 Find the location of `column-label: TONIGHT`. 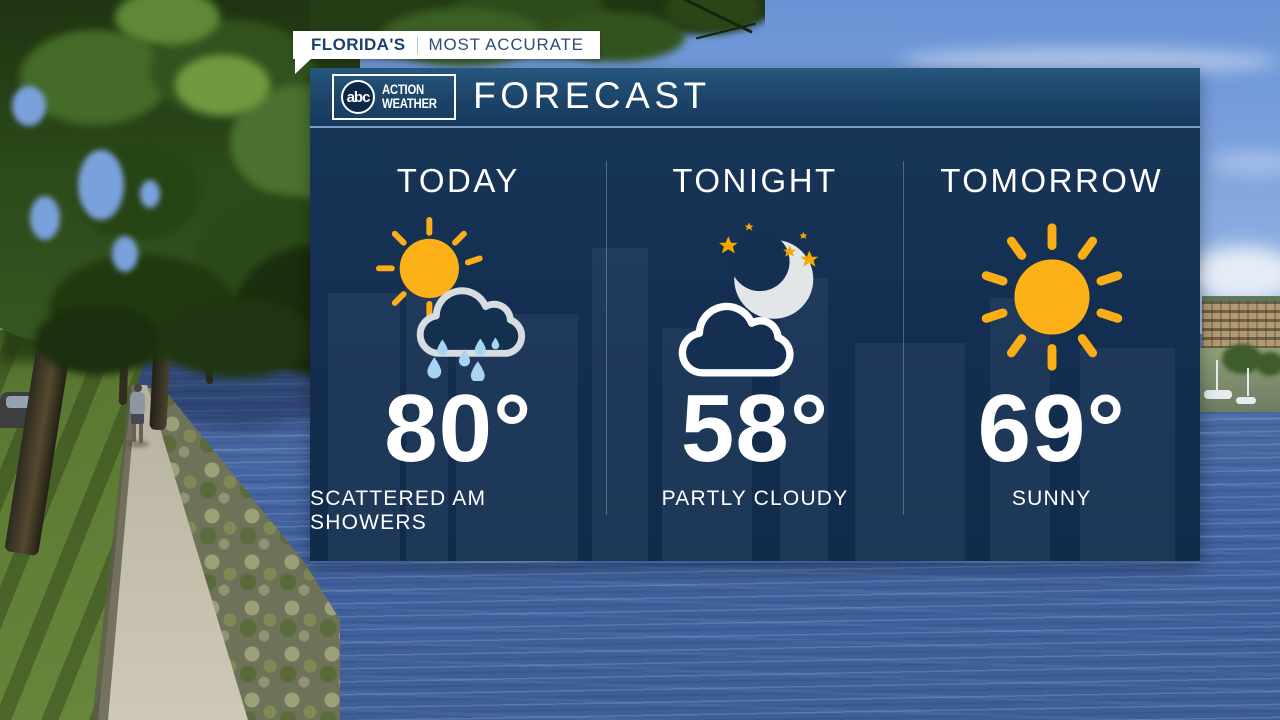

column-label: TONIGHT is located at coordinates (755, 180).